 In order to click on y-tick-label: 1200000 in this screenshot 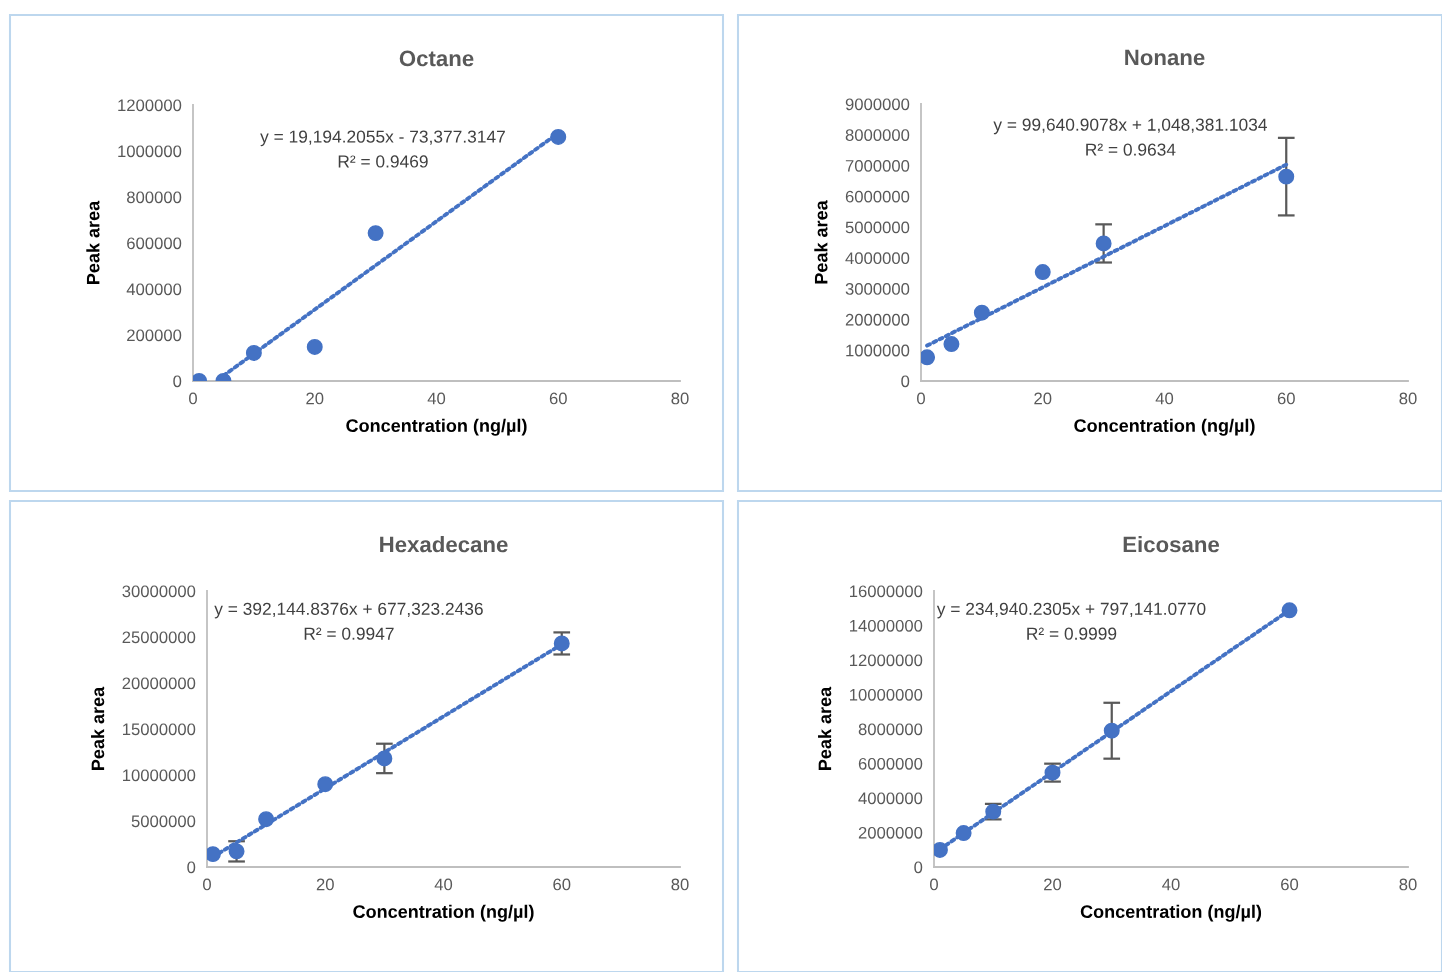, I will do `click(150, 105)`.